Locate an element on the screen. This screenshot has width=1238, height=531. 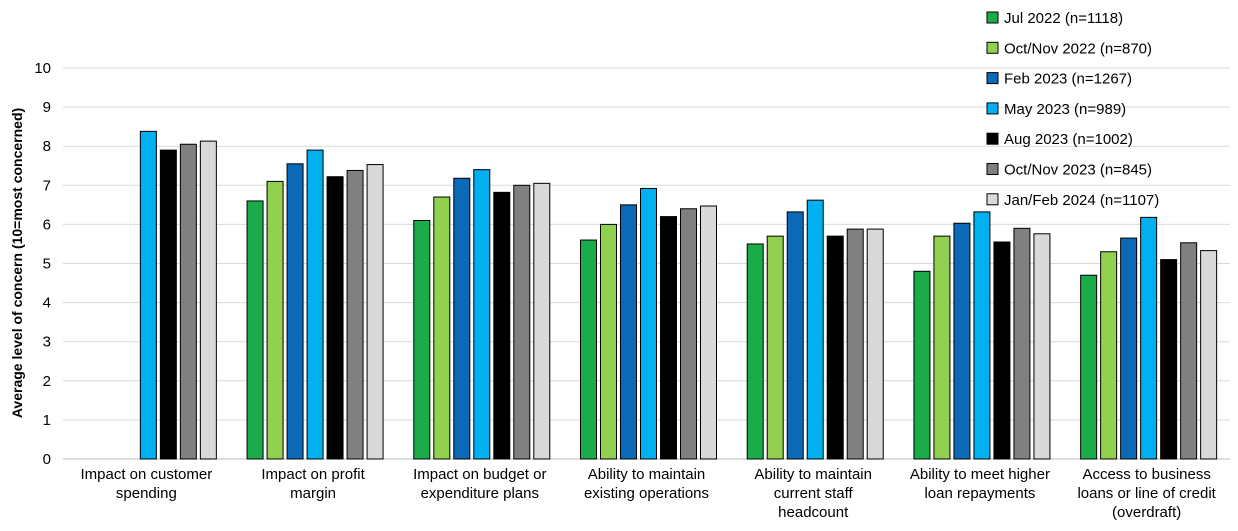
y-tick-label: 2 is located at coordinates (47, 381).